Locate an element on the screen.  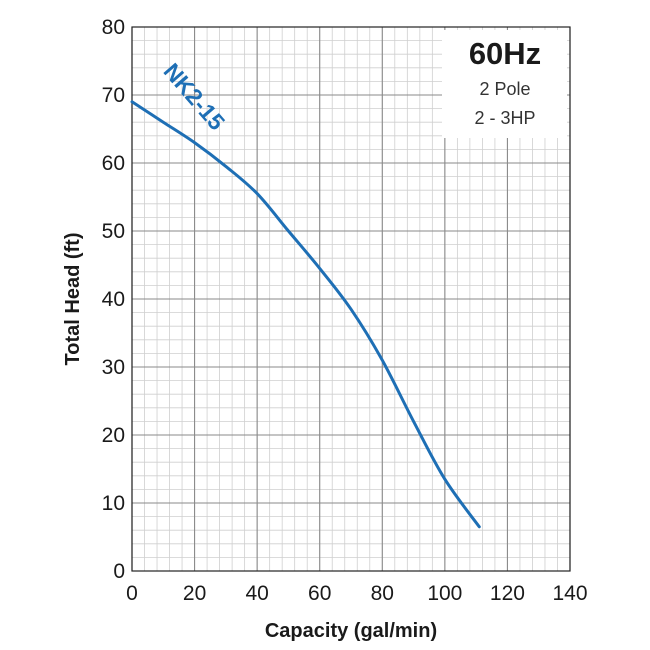
y-tick-label: 40 is located at coordinates (113, 299).